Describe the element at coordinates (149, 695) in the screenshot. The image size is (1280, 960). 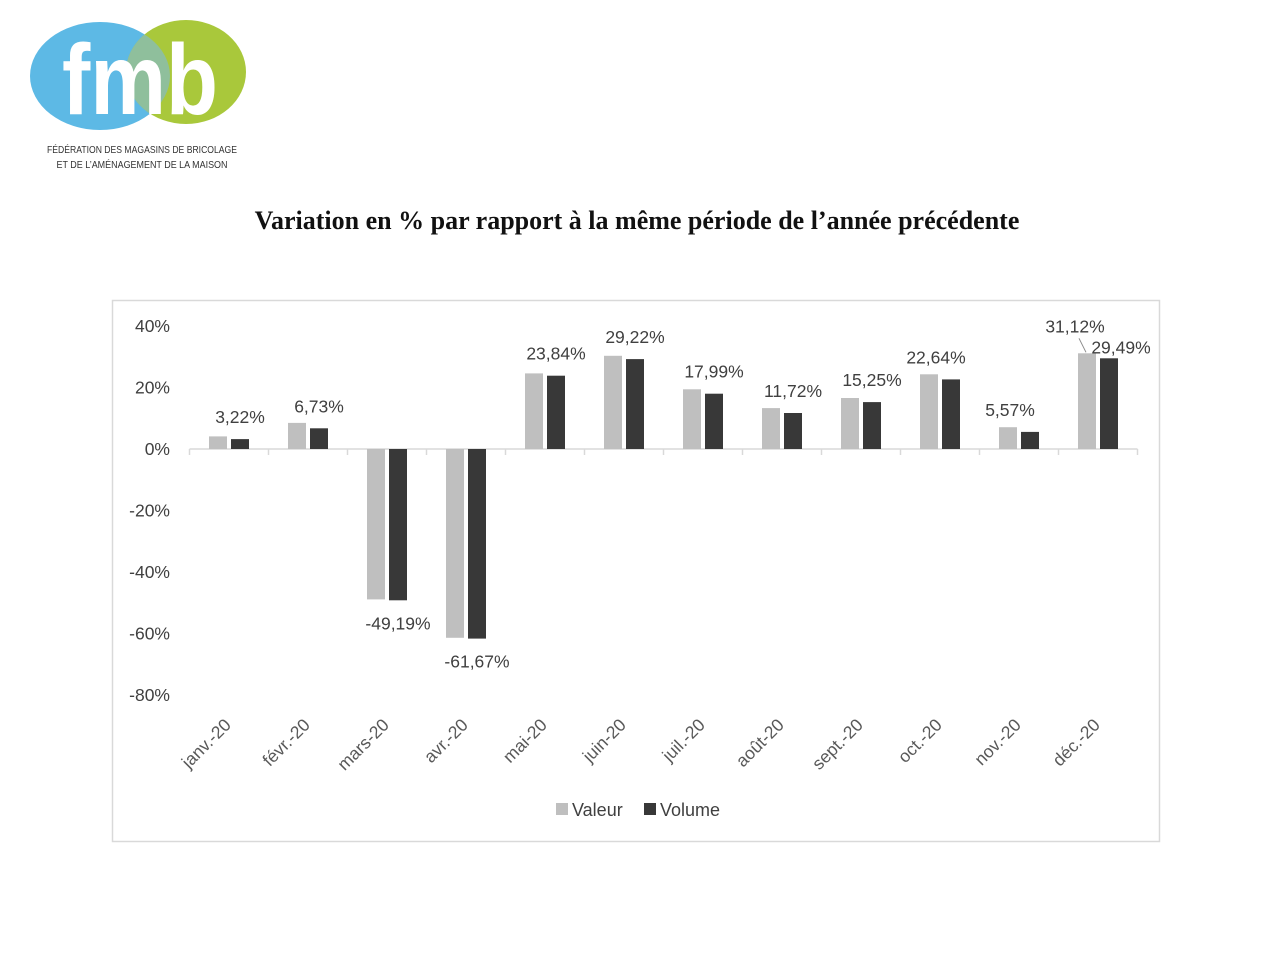
I see `y-tick-label: -80%` at that location.